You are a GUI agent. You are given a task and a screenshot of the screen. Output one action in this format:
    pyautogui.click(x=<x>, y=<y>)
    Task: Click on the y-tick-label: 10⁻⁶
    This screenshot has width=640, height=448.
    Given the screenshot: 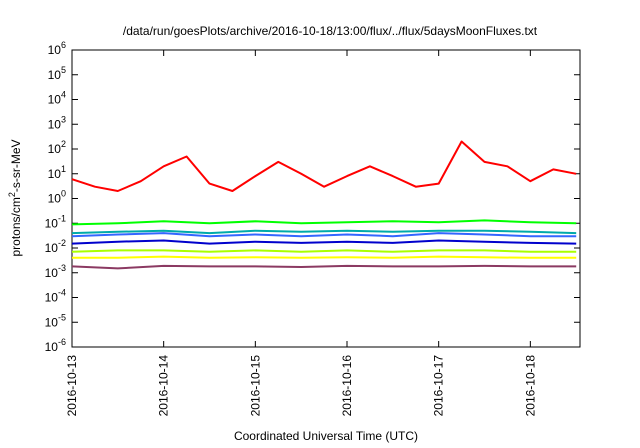 What is the action you would take?
    pyautogui.click(x=55, y=345)
    